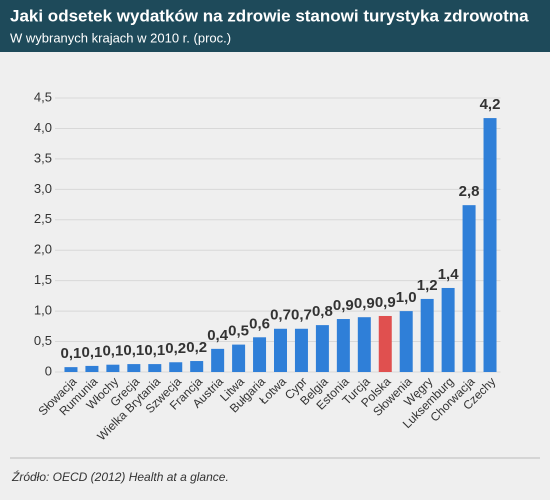 This screenshot has width=550, height=500. What do you see at coordinates (449, 274) in the screenshot?
I see `value-label: 1,4` at bounding box center [449, 274].